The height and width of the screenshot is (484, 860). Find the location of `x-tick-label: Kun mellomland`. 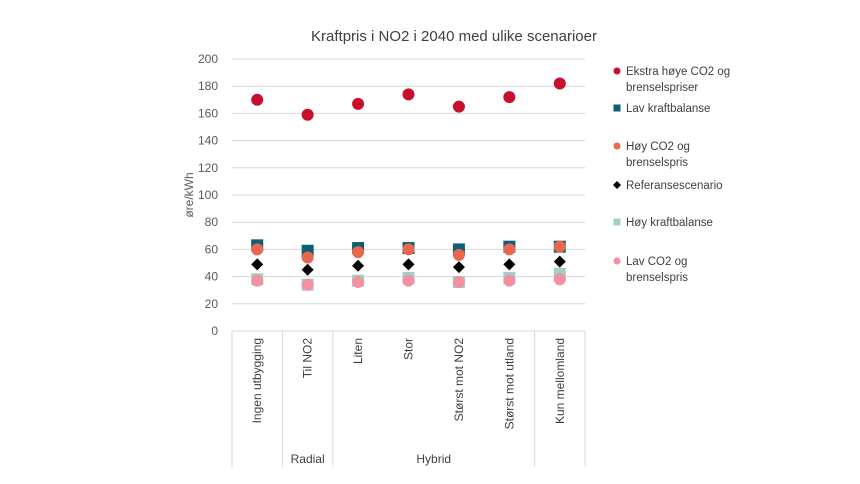

x-tick-label: Kun mellomland is located at coordinates (560, 381).